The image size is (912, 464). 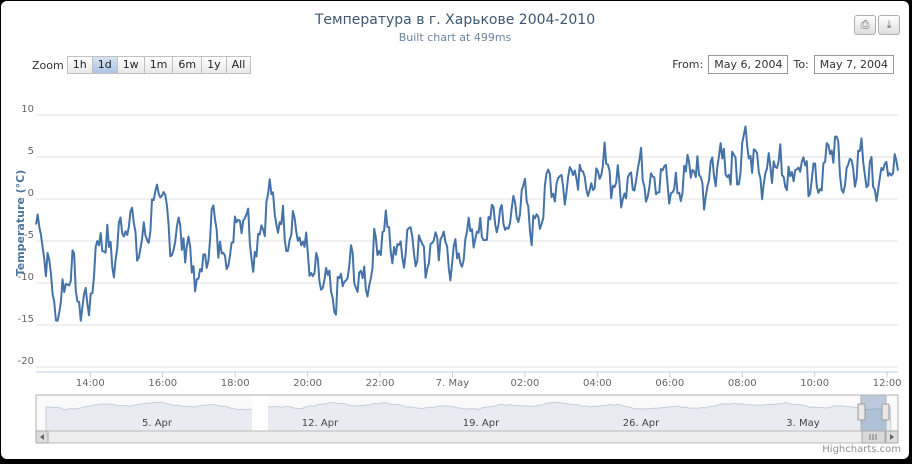 I want to click on printer-icon: ⎙, so click(x=865, y=24).